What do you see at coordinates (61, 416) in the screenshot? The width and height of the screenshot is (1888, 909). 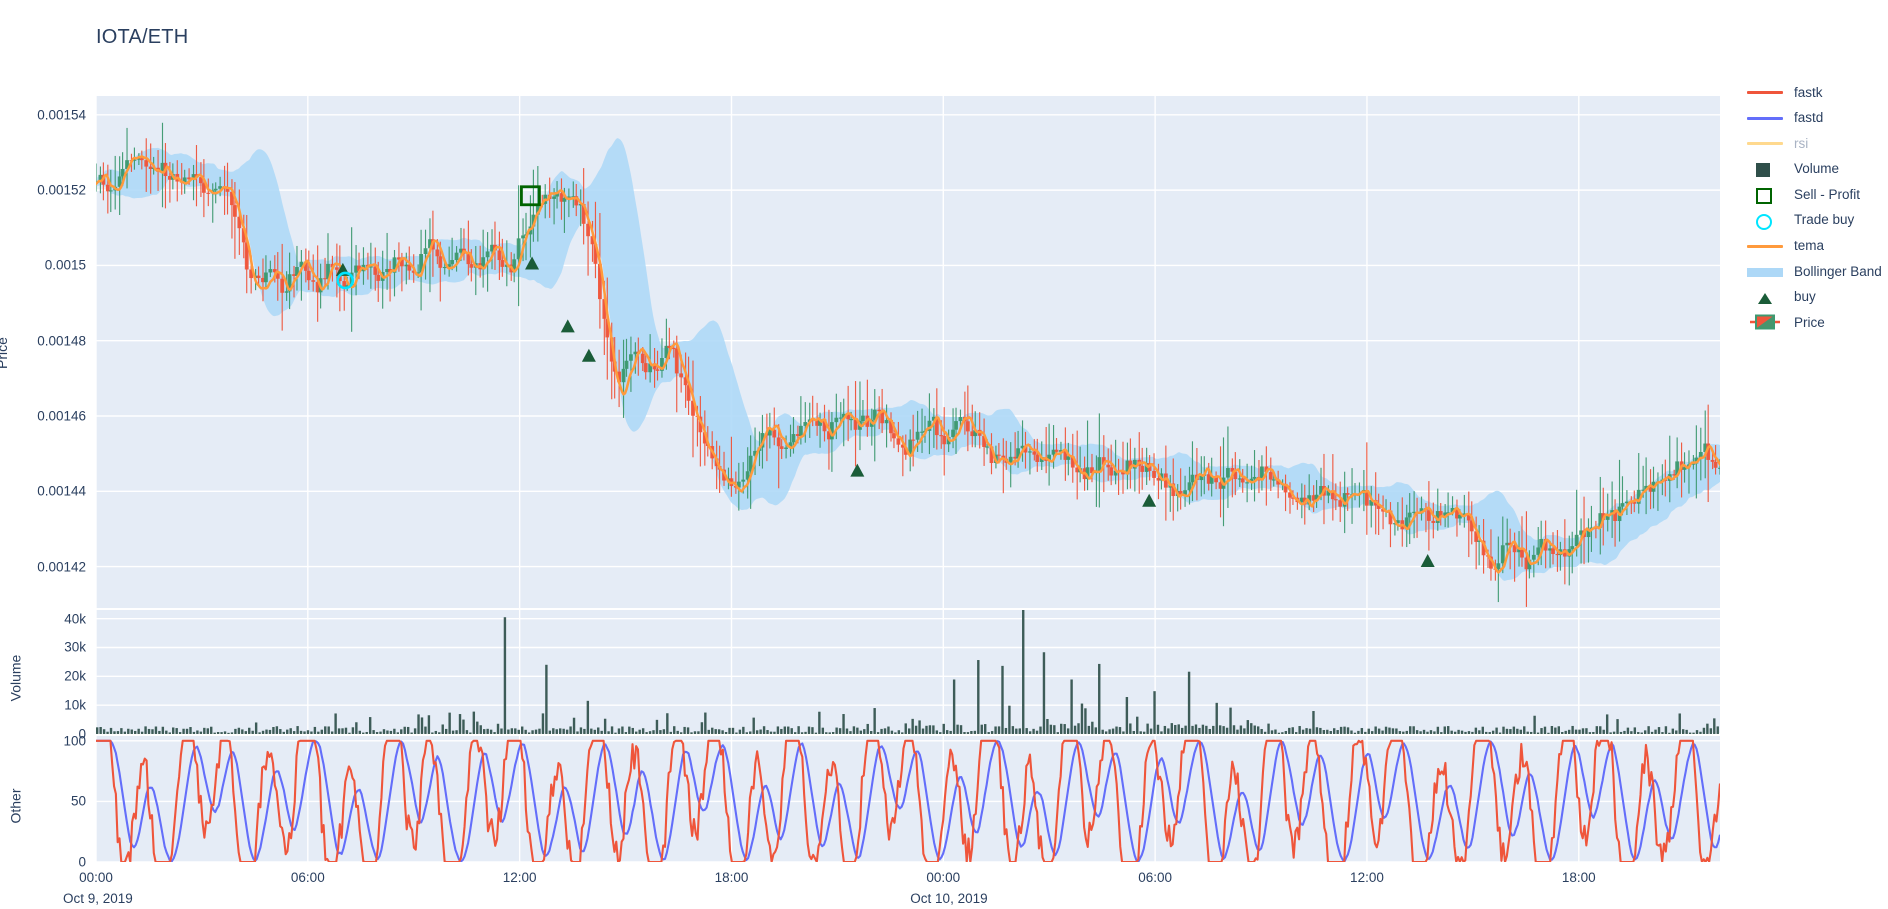 I see `price-ytick-label: 0.00146` at bounding box center [61, 416].